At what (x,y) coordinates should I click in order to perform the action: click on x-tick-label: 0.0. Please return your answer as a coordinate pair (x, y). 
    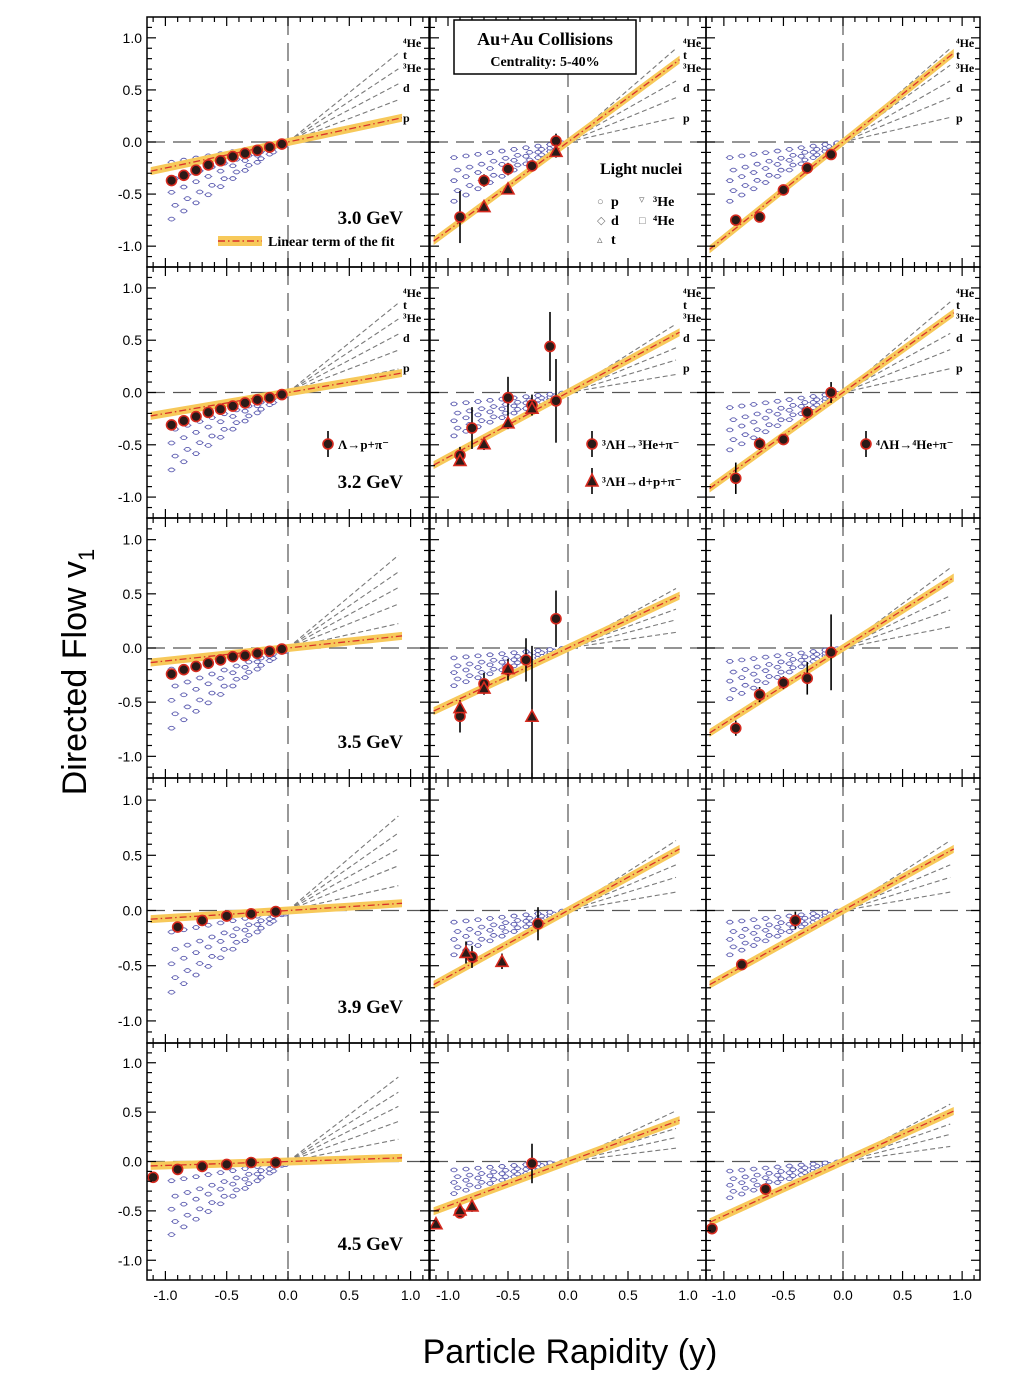
    Looking at the image, I should click on (843, 1295).